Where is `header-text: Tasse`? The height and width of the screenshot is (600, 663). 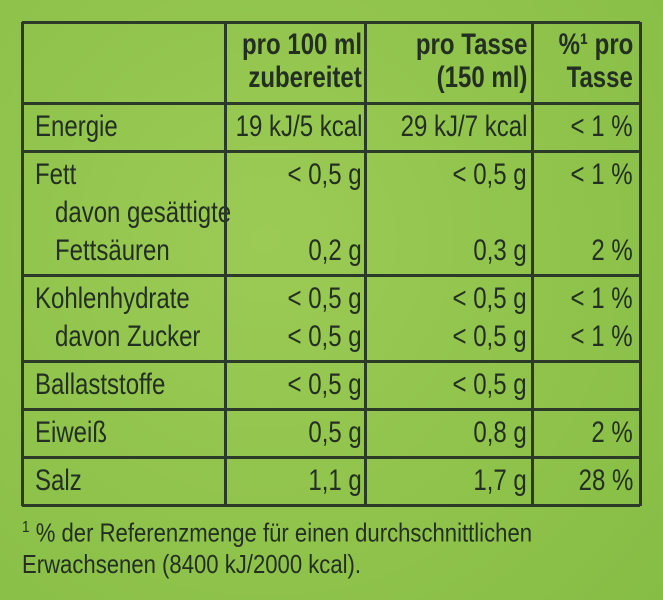 header-text: Tasse is located at coordinates (599, 77).